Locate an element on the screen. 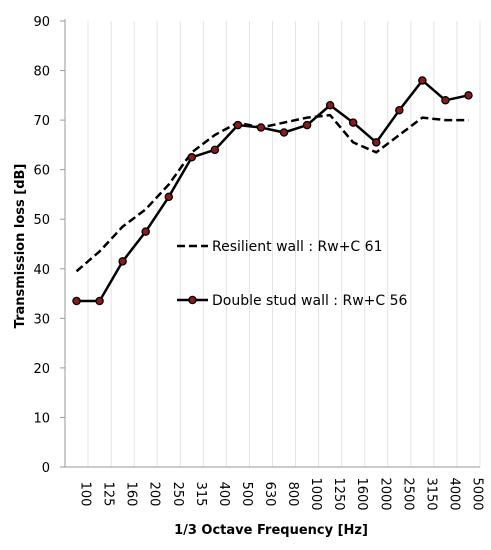 Image resolution: width=491 pixels, height=550 pixels. x-tick-label: 160 is located at coordinates (131, 494).